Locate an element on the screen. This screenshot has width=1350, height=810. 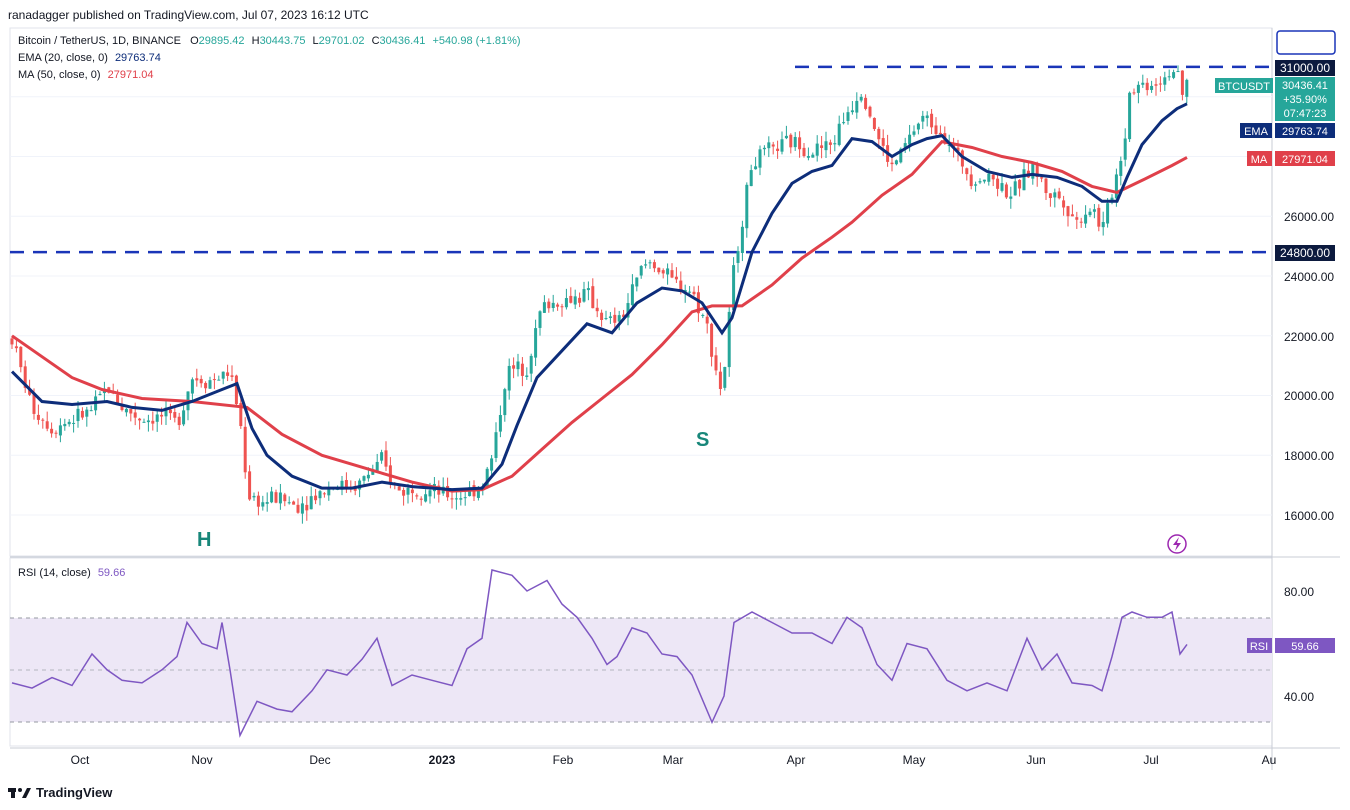
svg-text: 29763.74 is located at coordinates (1305, 132).